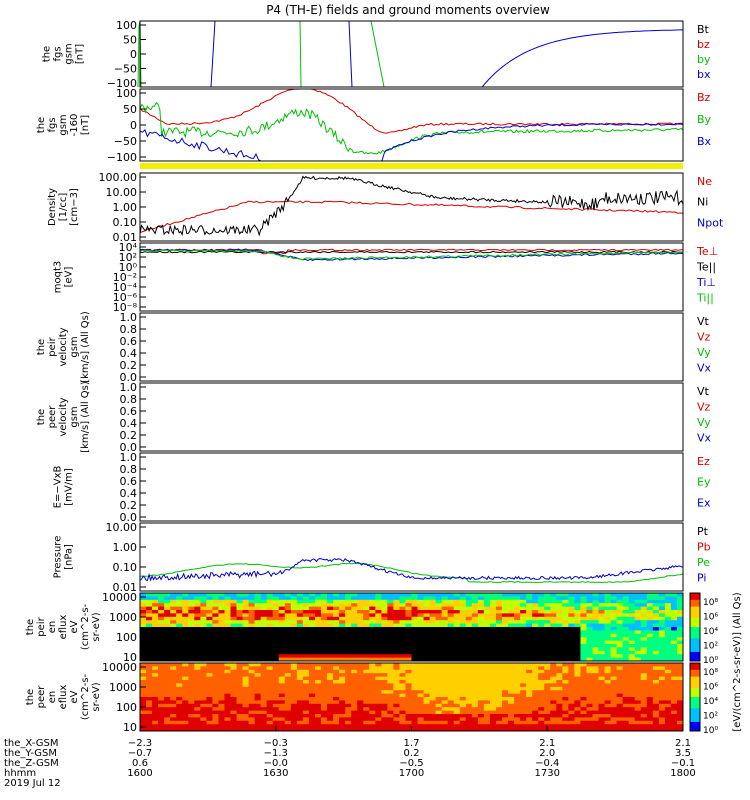 This screenshot has height=800, width=750. Describe the element at coordinates (411, 487) in the screenshot. I see `panel-frame` at that location.